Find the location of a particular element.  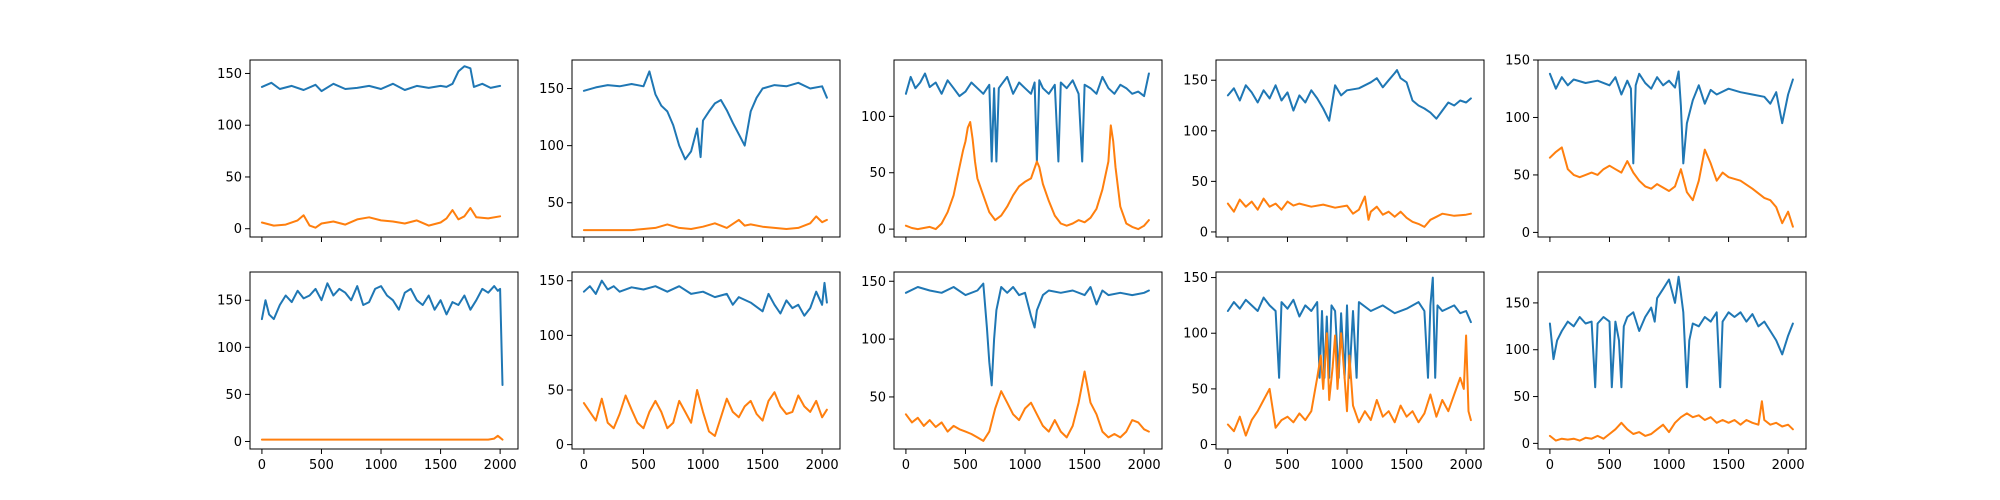

subplot-1: 0 50 100 150 is located at coordinates (368, 150).